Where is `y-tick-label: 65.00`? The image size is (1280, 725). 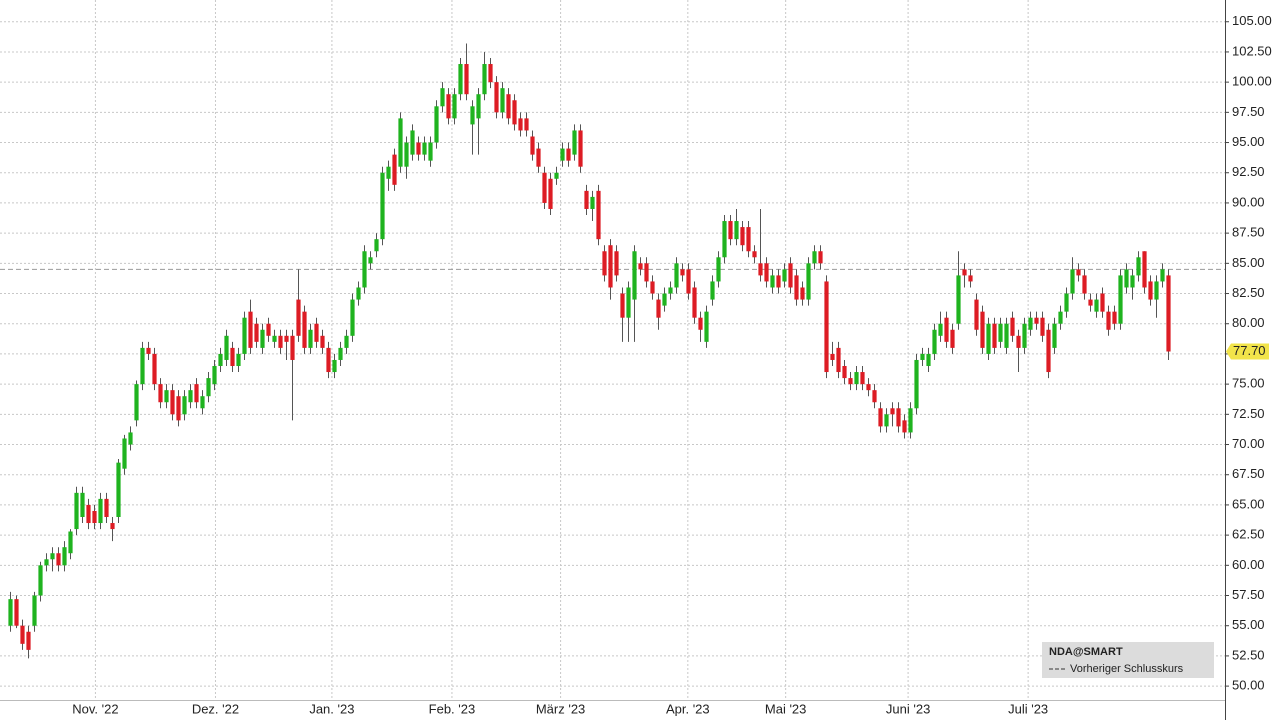
y-tick-label: 65.00 is located at coordinates (1248, 503).